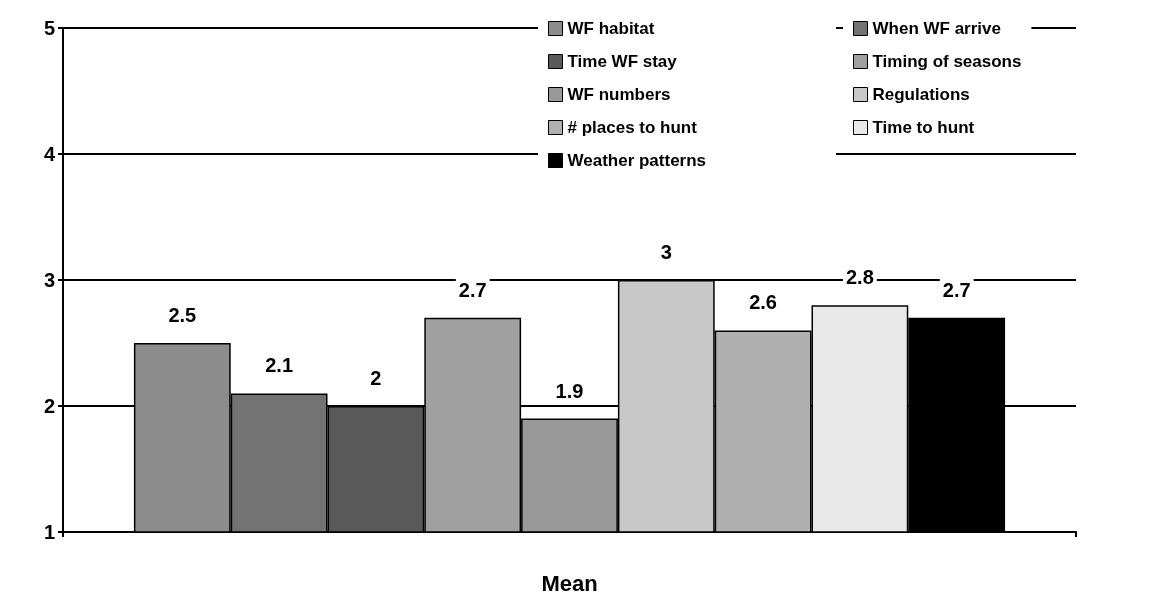 The height and width of the screenshot is (603, 1154). Describe the element at coordinates (569, 390) in the screenshot. I see `data-label: 1.9` at that location.